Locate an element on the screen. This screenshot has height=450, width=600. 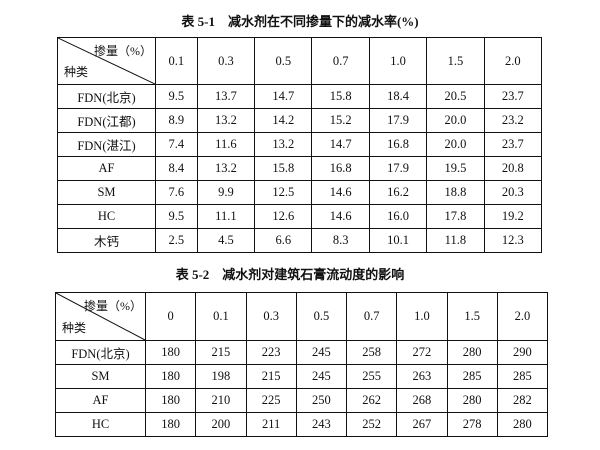
table-cell: 223 is located at coordinates (271, 352).